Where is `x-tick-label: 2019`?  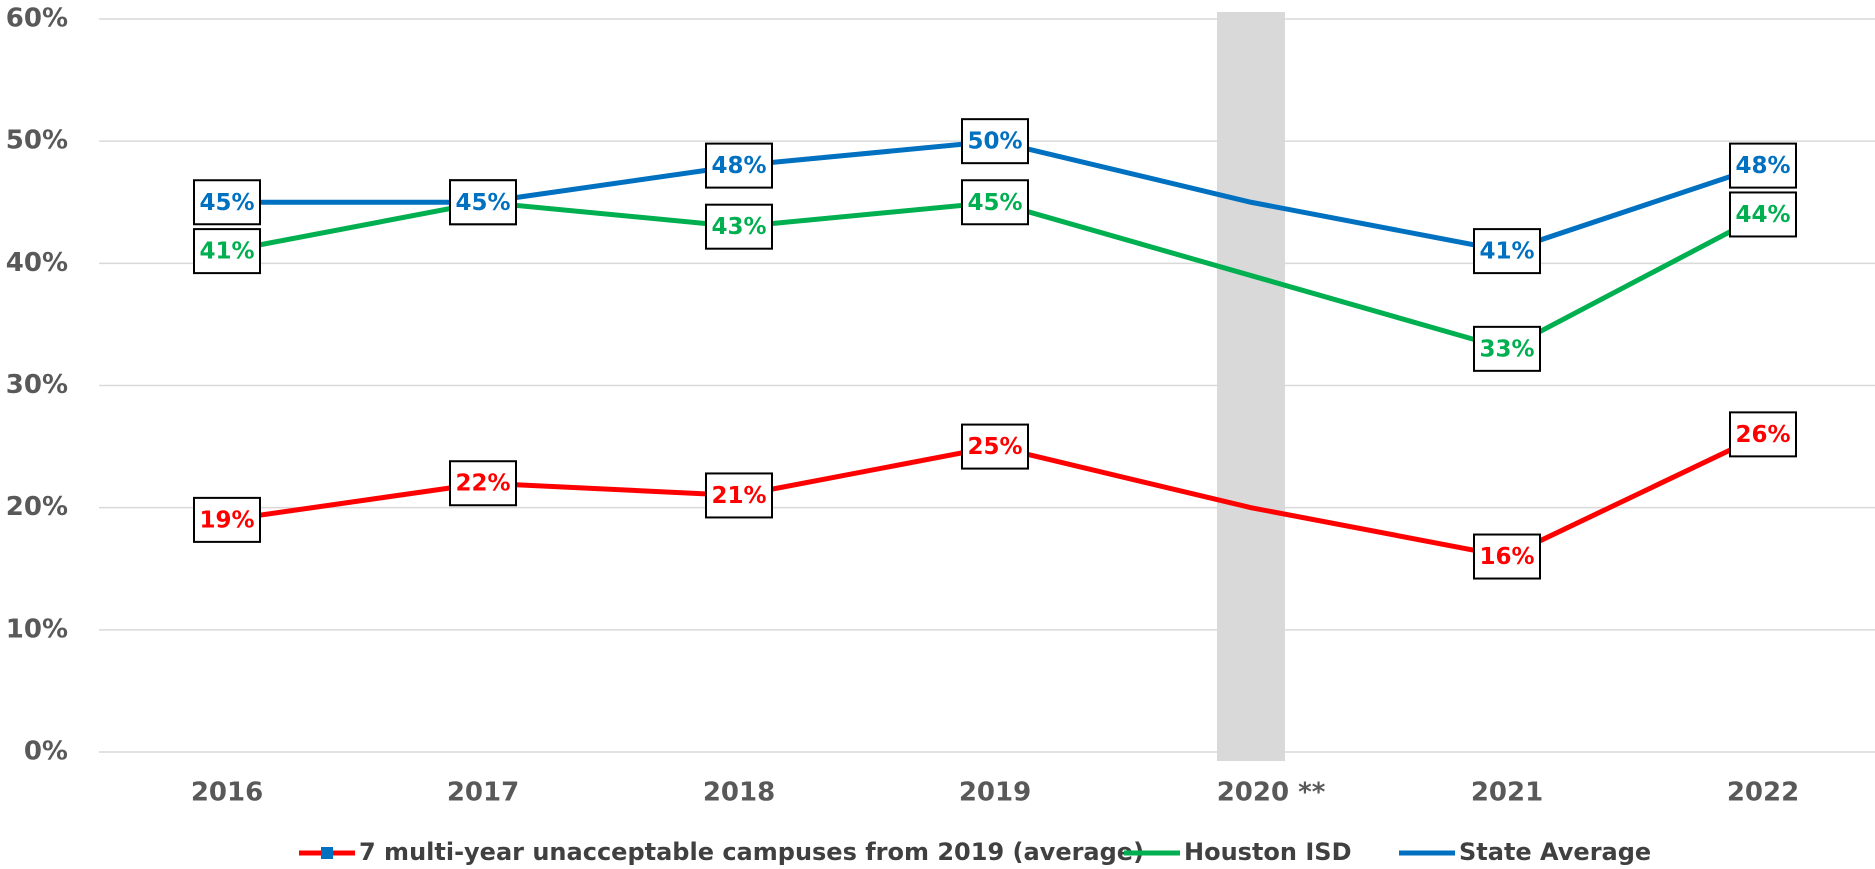 x-tick-label: 2019 is located at coordinates (995, 793).